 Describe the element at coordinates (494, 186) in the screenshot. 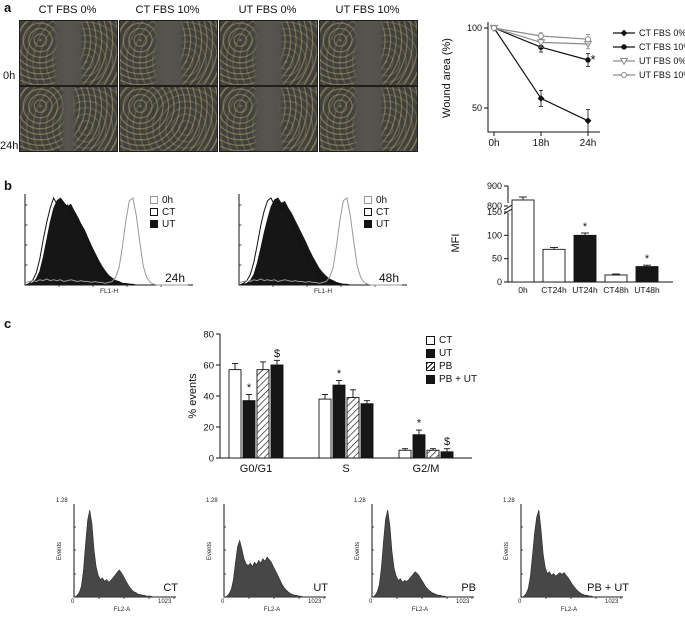

I see `svg-text: 900` at that location.